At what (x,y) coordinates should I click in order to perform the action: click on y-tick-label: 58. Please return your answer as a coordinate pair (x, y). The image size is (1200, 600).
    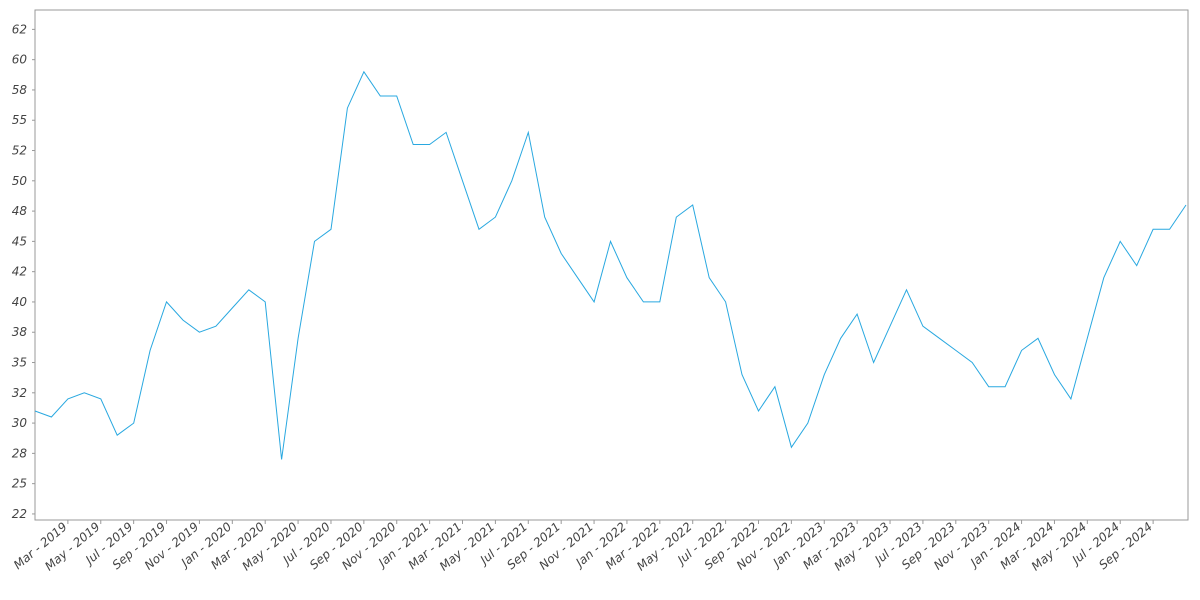
    Looking at the image, I should click on (20, 90).